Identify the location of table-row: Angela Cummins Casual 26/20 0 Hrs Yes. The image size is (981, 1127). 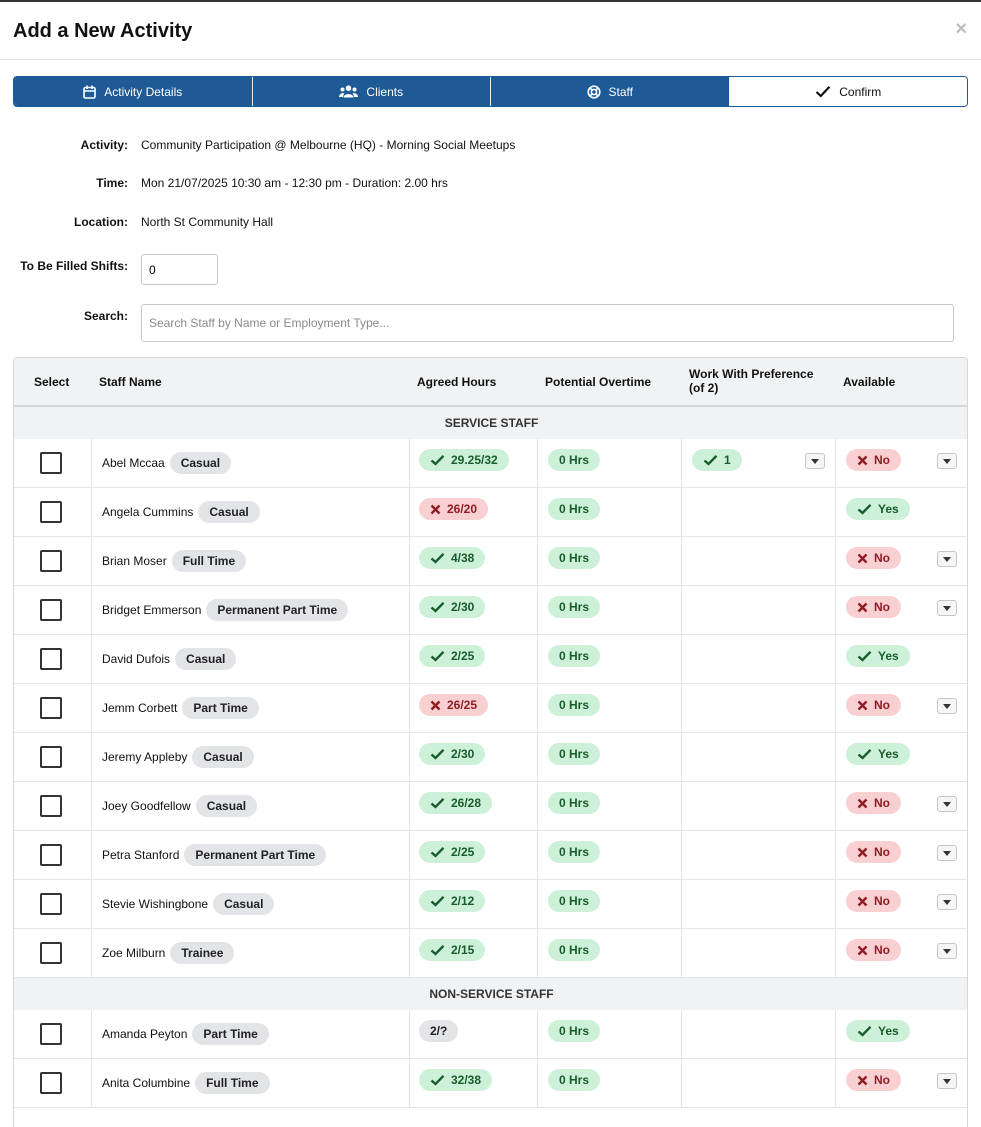
(490, 512).